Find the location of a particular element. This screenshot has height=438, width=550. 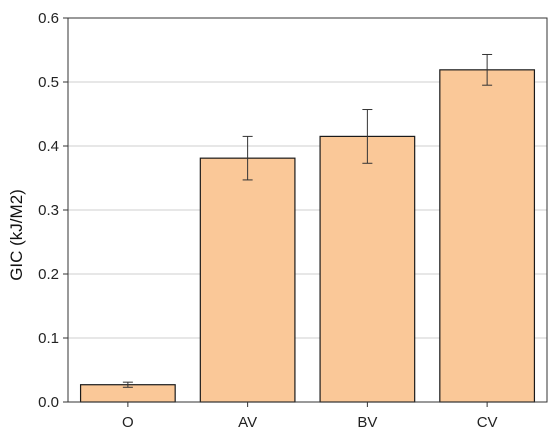

bar-av is located at coordinates (247, 280).